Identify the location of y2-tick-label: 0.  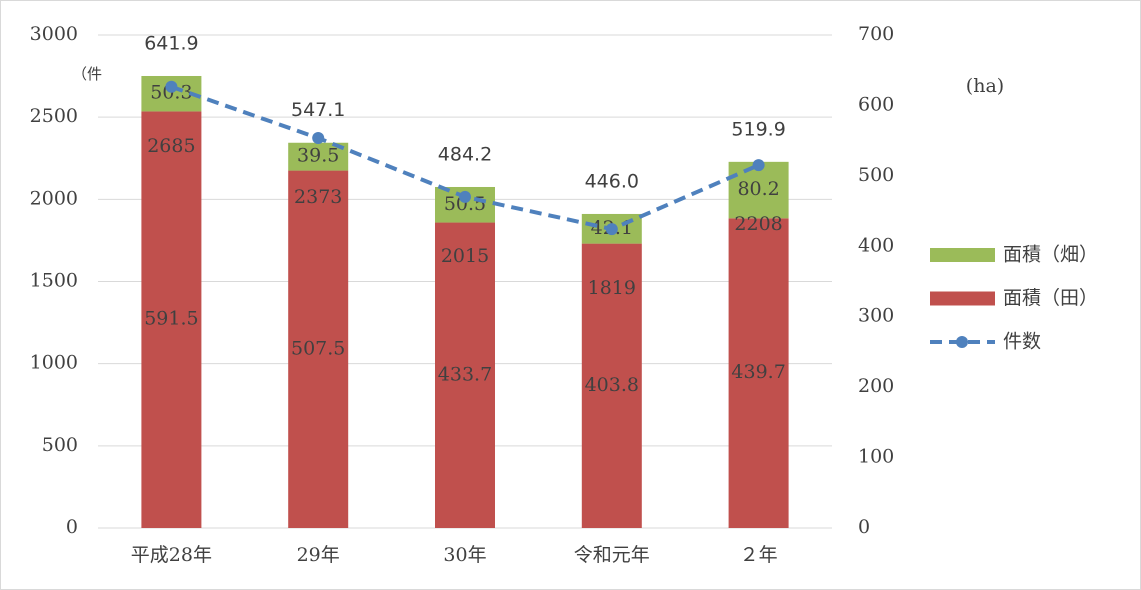
(864, 527).